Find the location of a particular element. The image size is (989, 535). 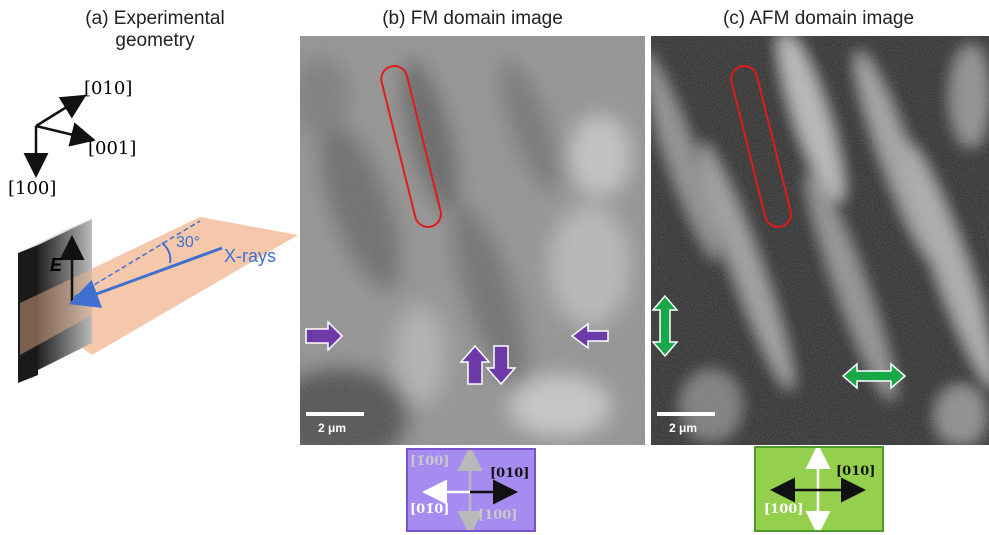

fm-legend-box: [1̄00] [010] [01̄0] [100] is located at coordinates (471, 490).